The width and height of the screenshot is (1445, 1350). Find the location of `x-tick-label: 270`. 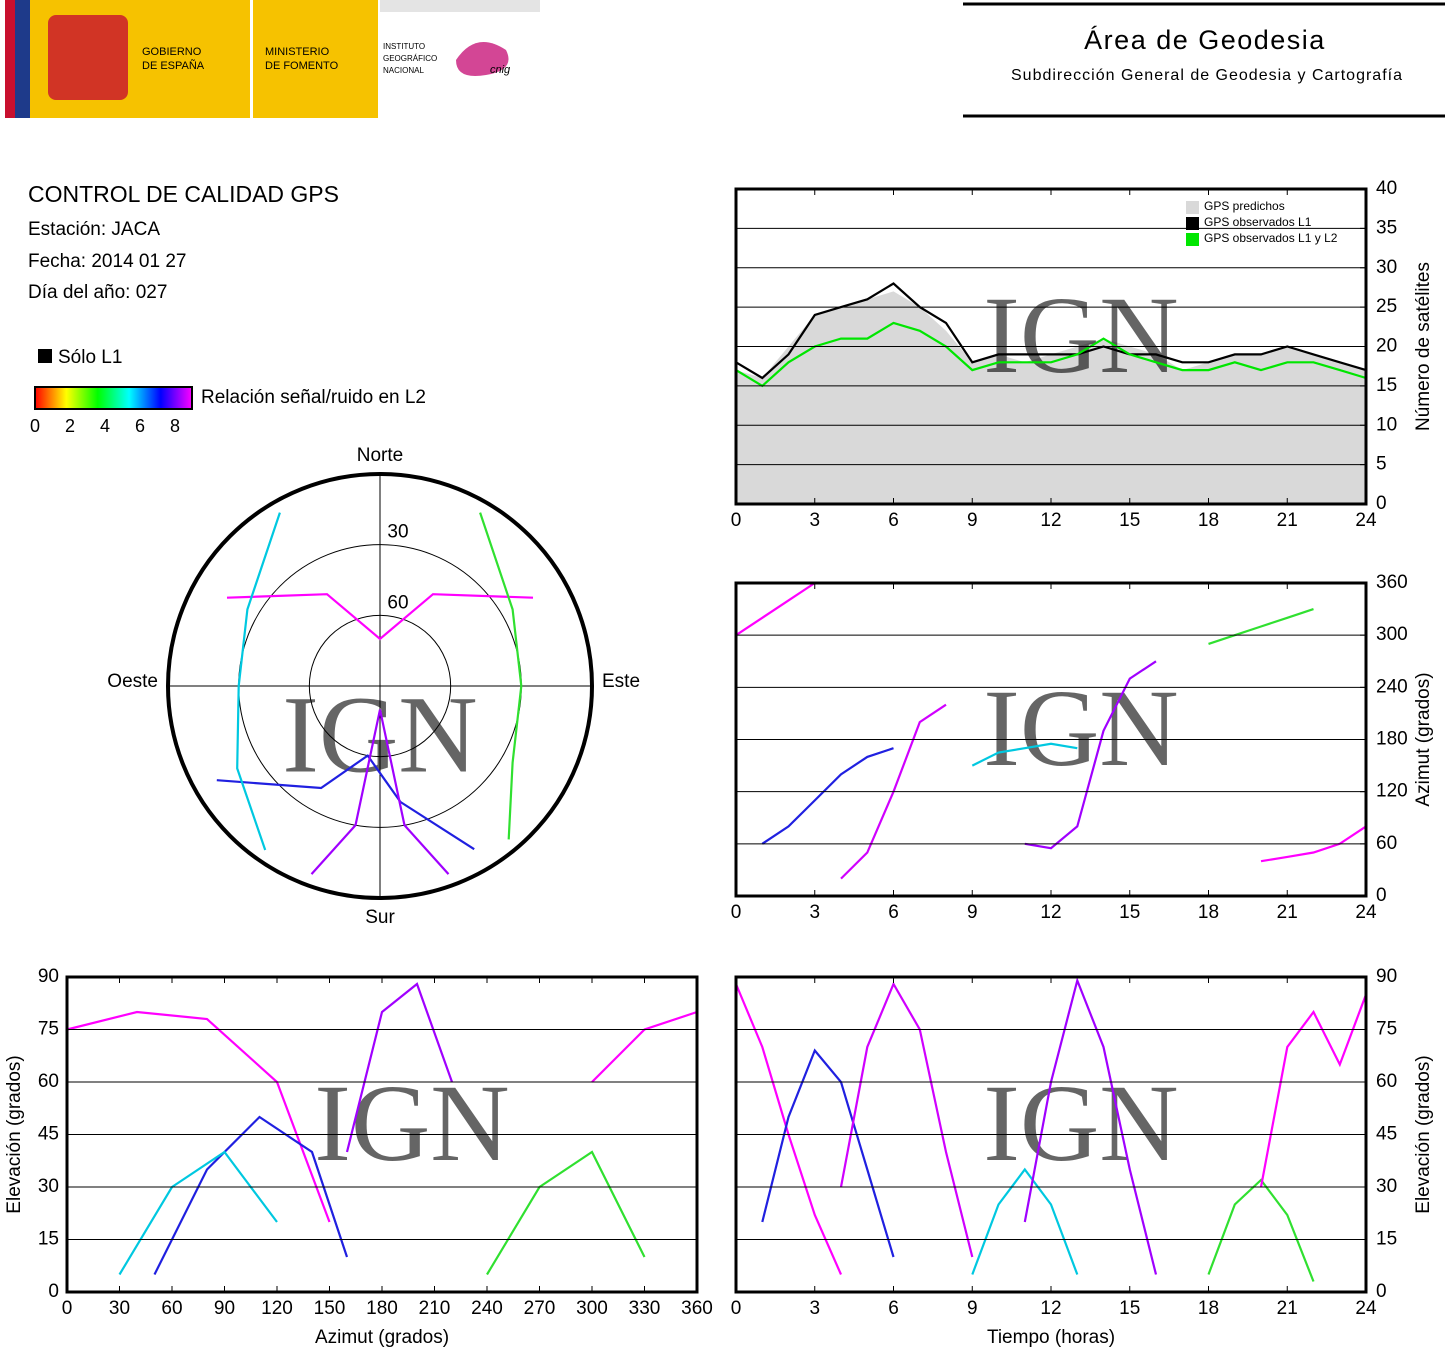

x-tick-label: 270 is located at coordinates (540, 1308).